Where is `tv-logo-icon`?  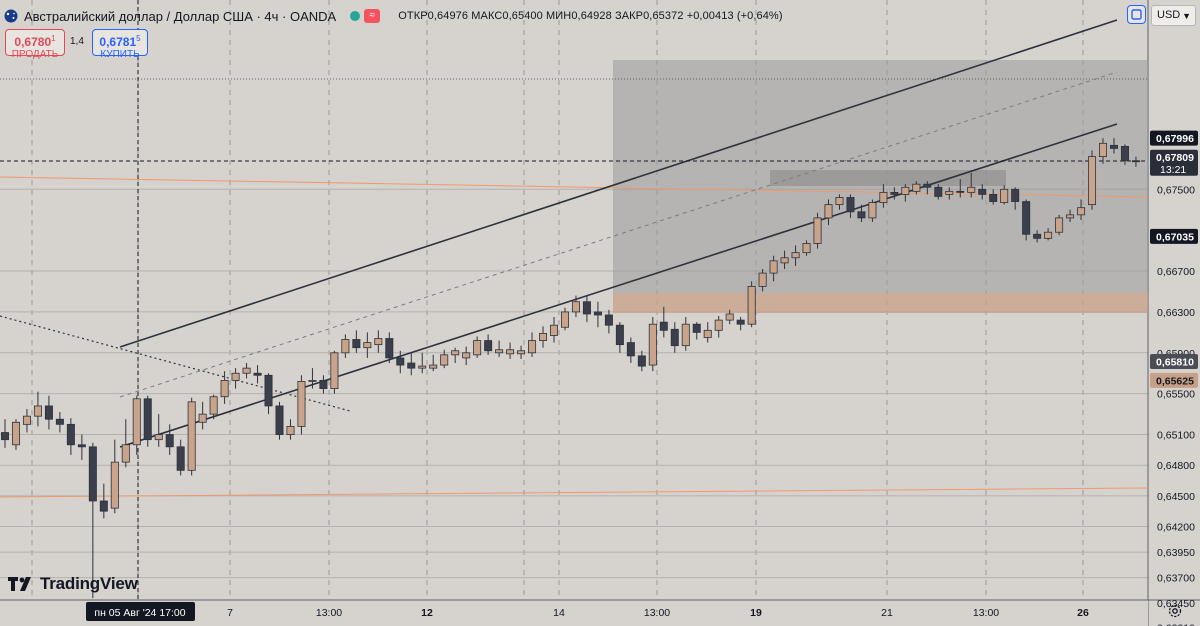
tv-logo-icon is located at coordinates (19, 584).